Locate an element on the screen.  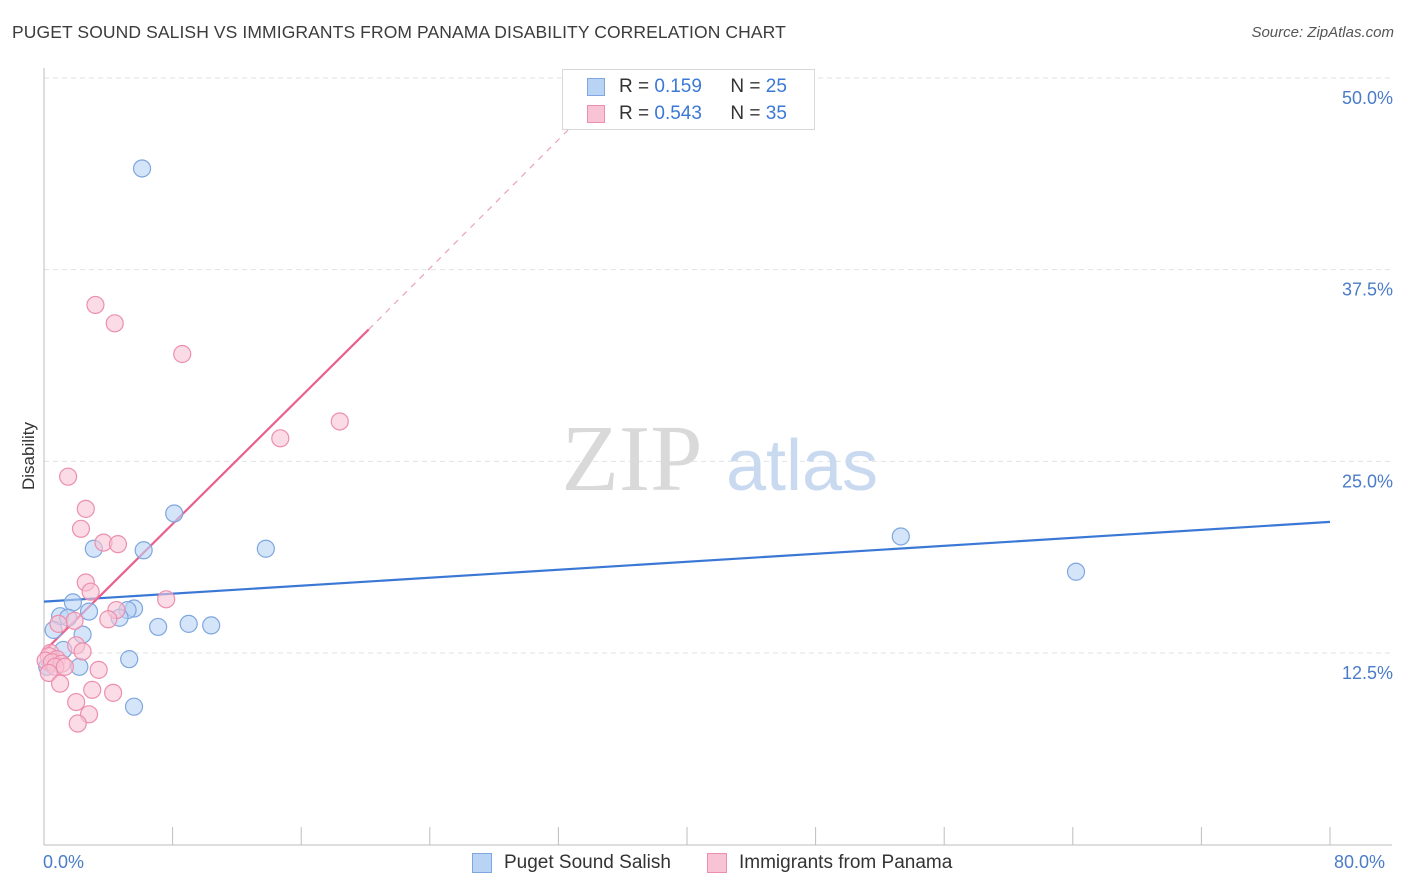
watermark-atlas: atlas is located at coordinates (802, 466).